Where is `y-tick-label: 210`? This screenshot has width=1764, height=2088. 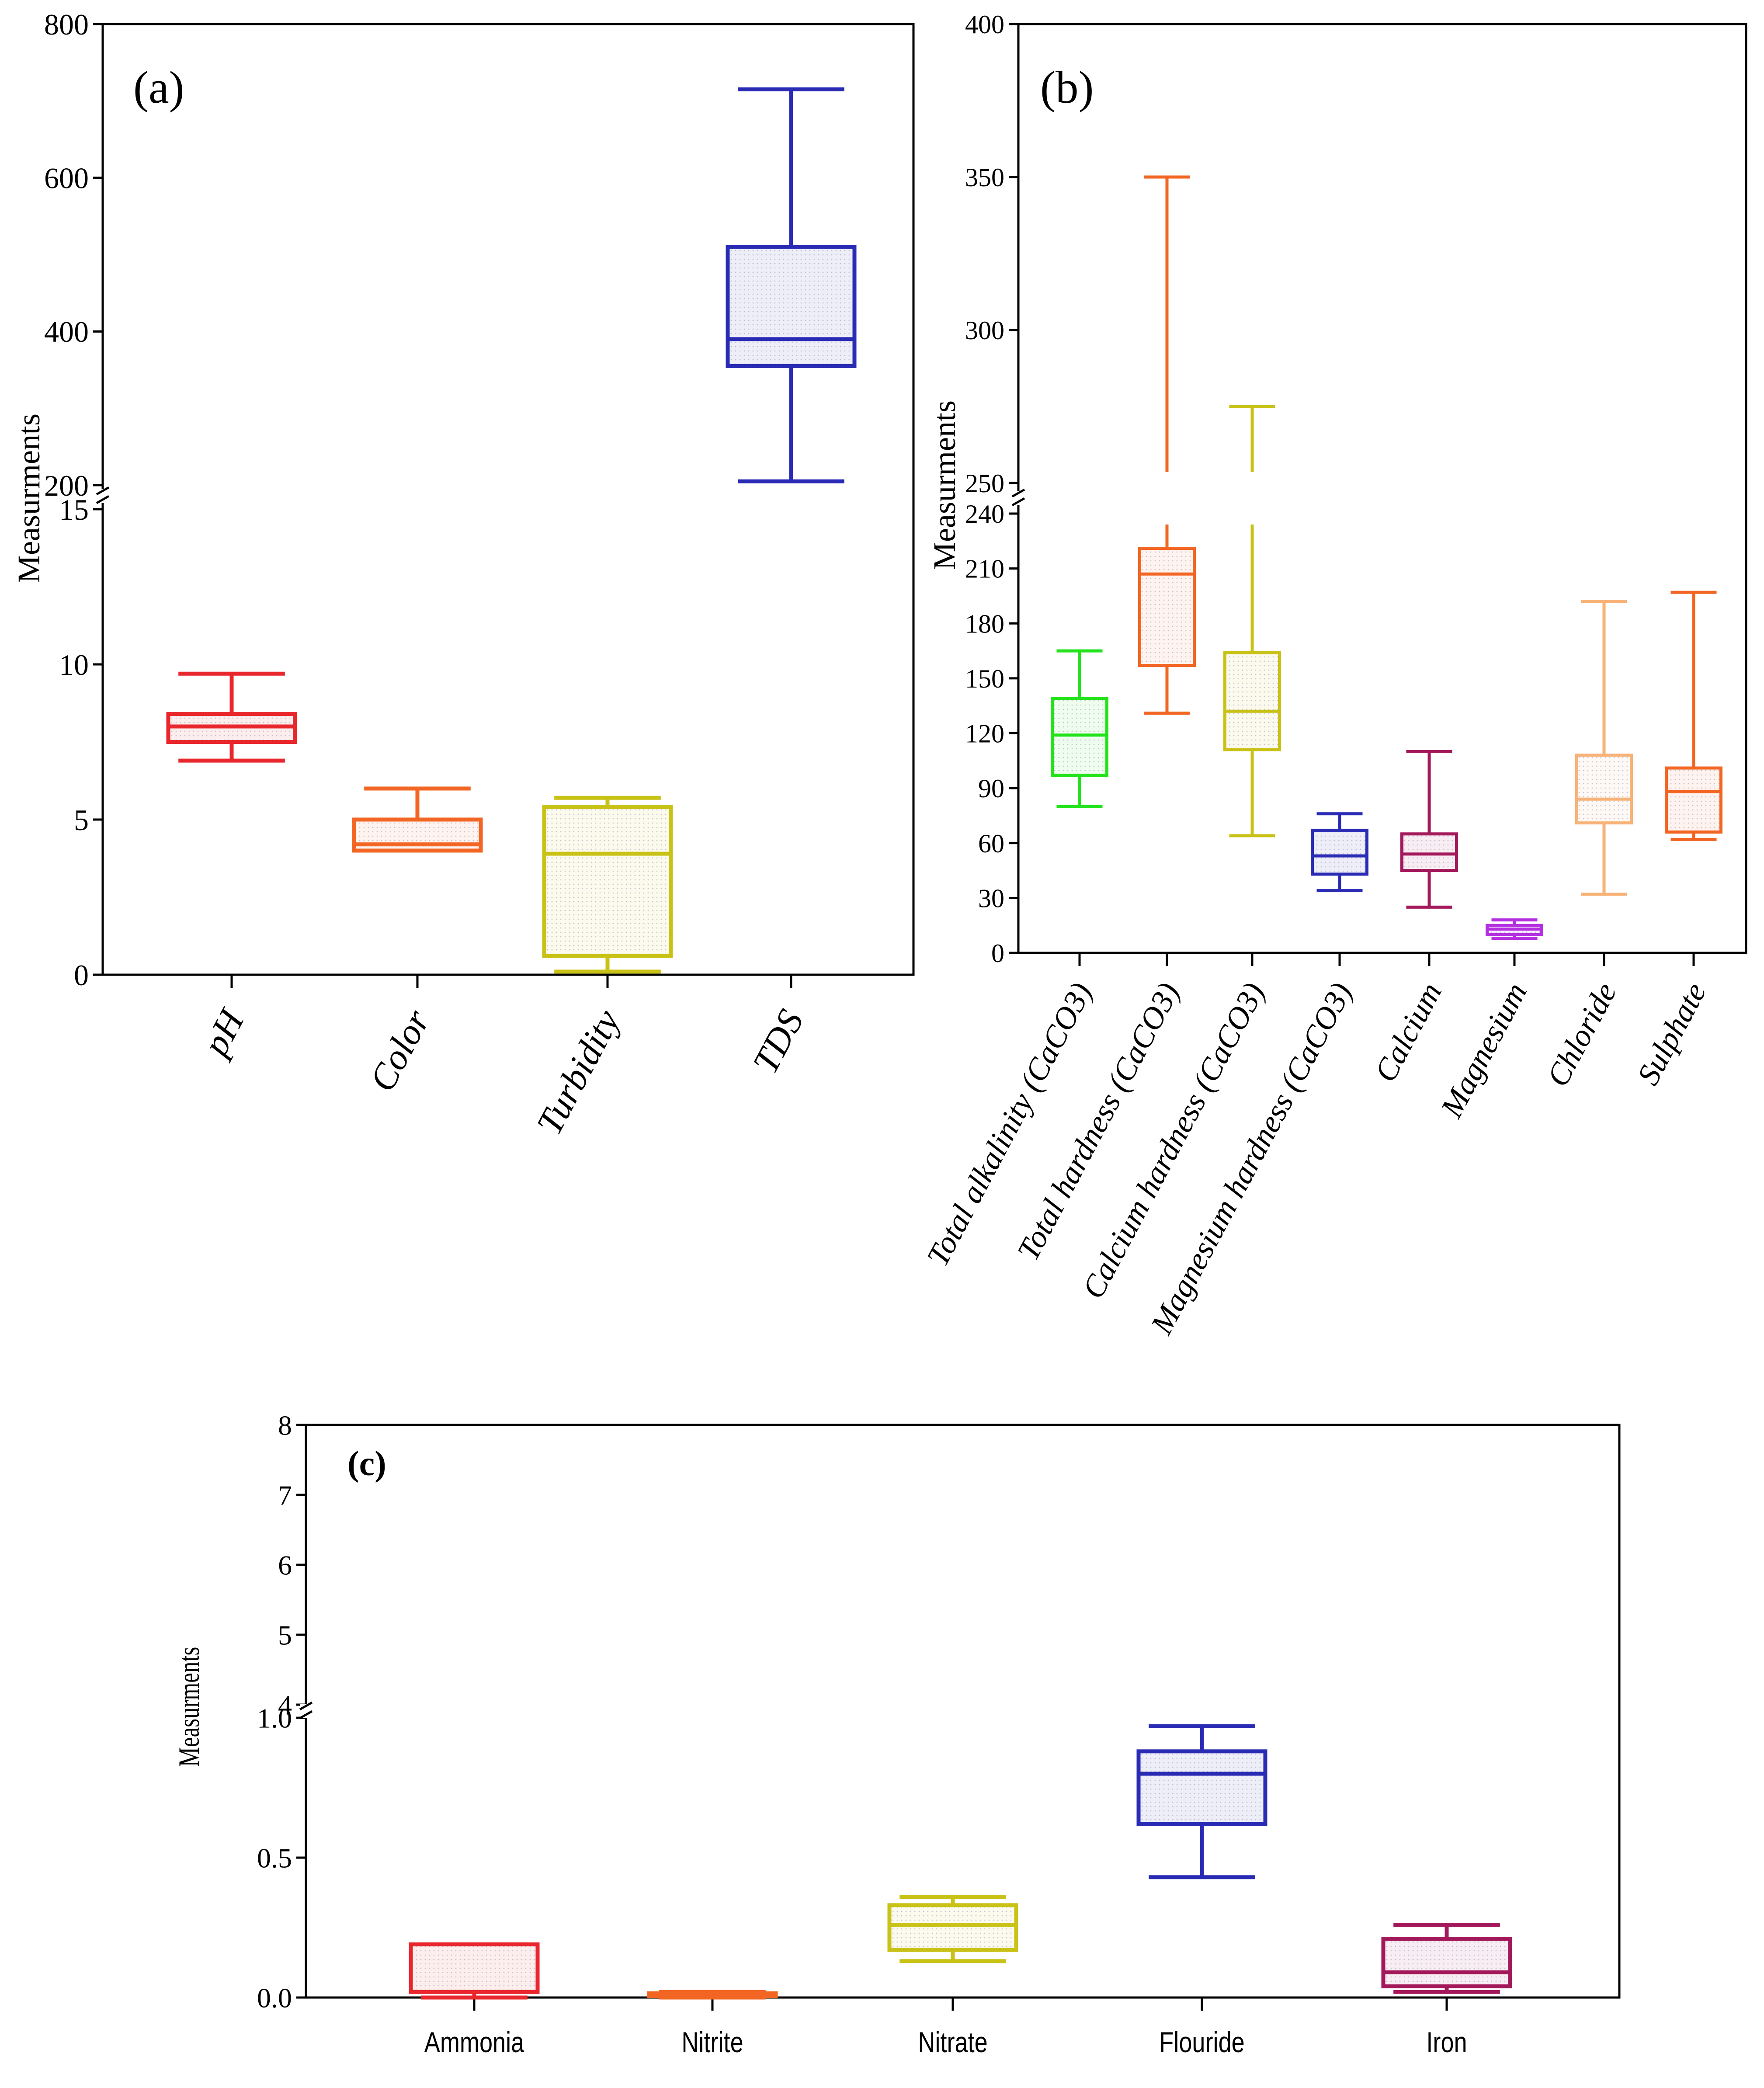 y-tick-label: 210 is located at coordinates (984, 569).